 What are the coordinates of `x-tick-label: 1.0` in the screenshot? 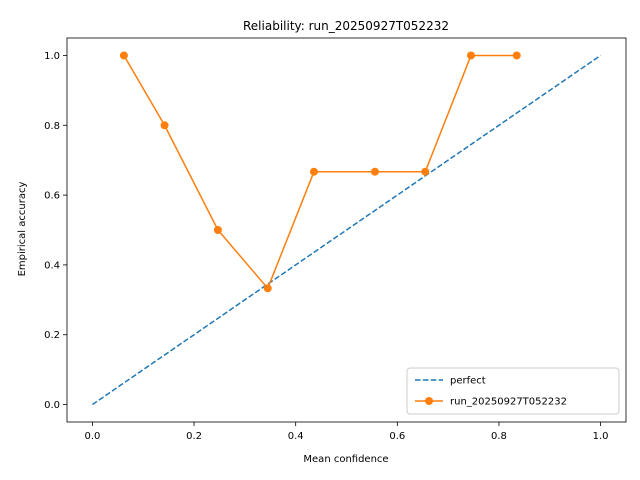 It's located at (601, 436).